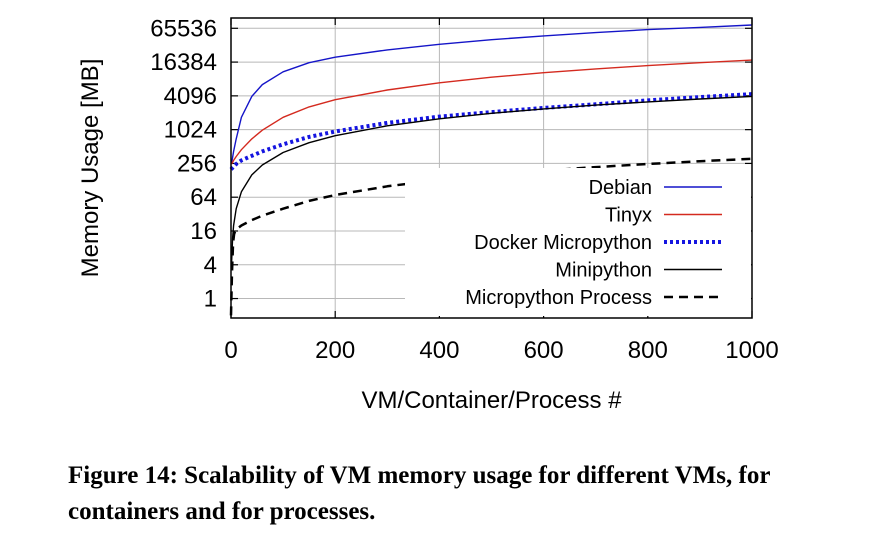 The image size is (886, 536). Describe the element at coordinates (648, 350) in the screenshot. I see `x-tick-label: 800` at that location.